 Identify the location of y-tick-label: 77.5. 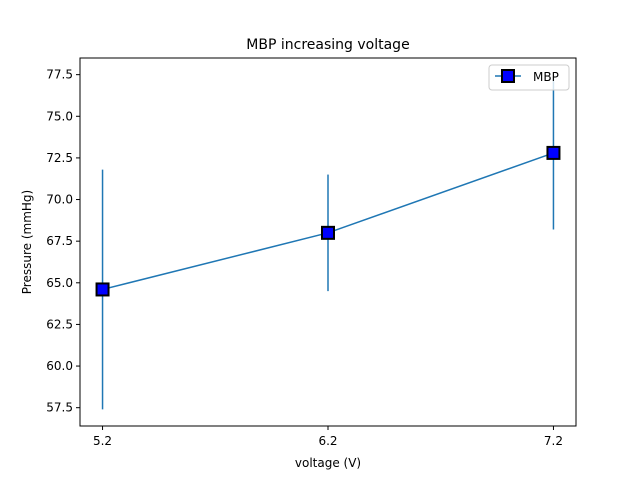
(59, 75).